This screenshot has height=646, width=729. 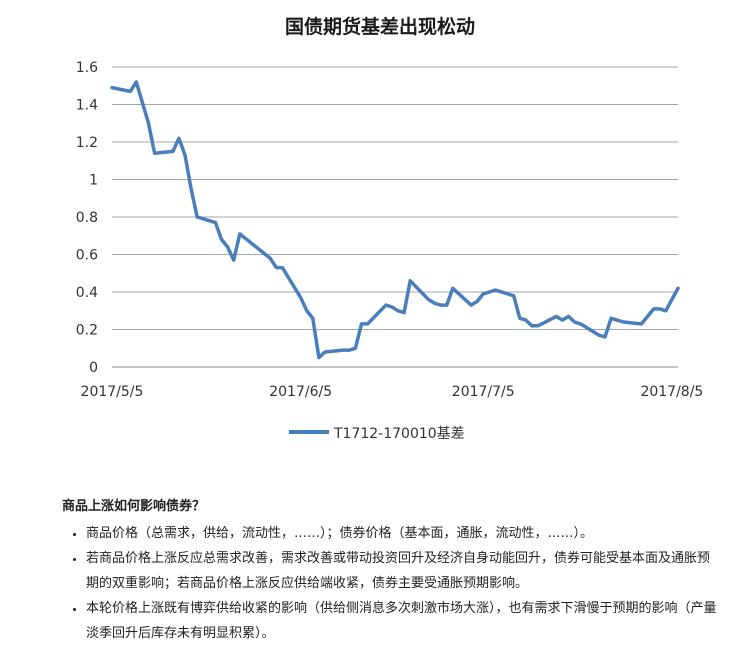 I want to click on y-tick-label: 1.6, so click(x=87, y=68).